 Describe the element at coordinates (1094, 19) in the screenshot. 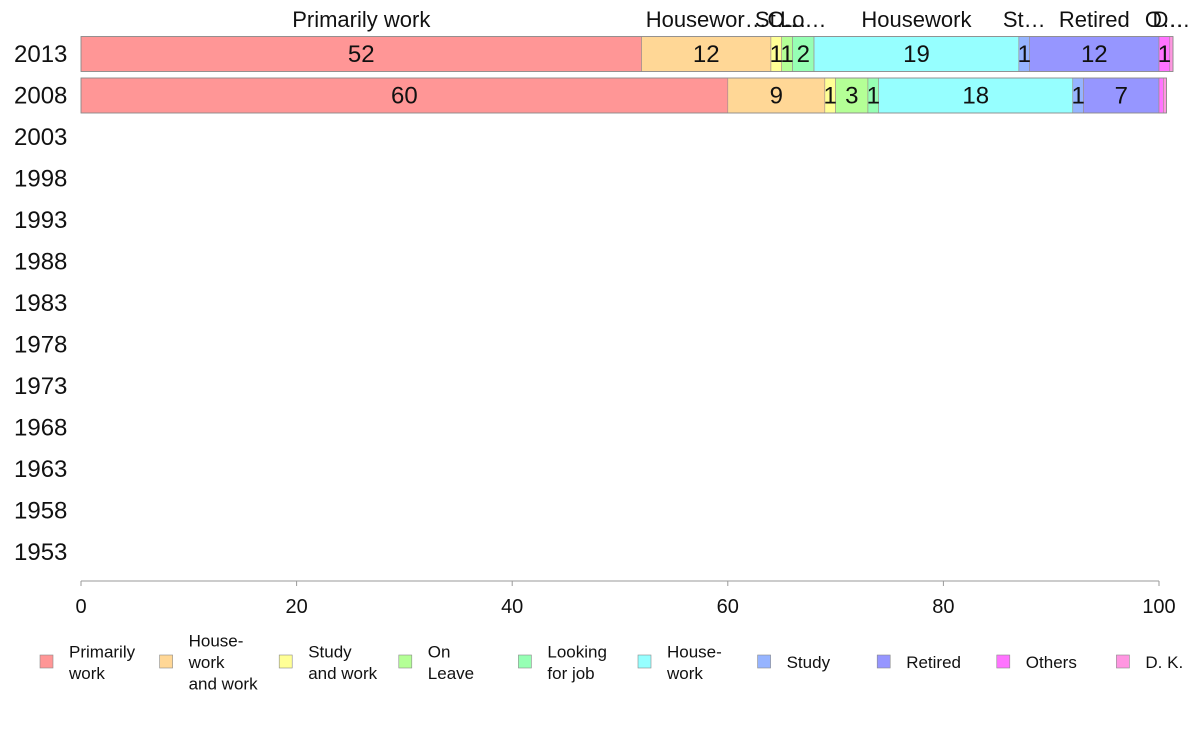

I see `series-top-label: Retired` at that location.